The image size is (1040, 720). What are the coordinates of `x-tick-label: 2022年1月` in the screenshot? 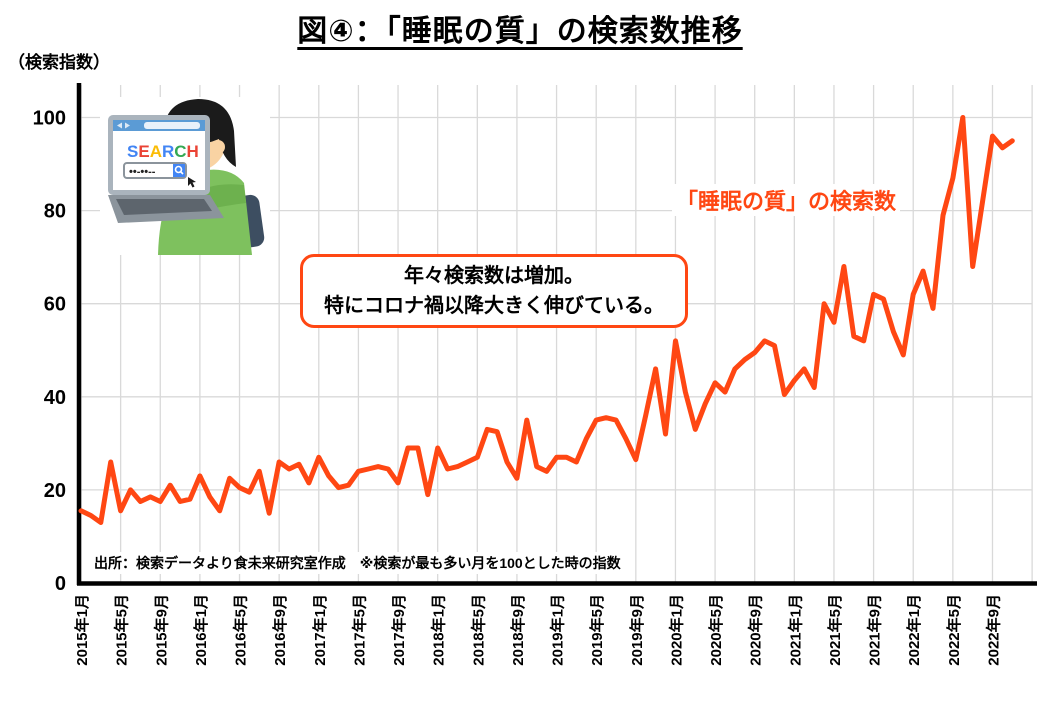 It's located at (914, 630).